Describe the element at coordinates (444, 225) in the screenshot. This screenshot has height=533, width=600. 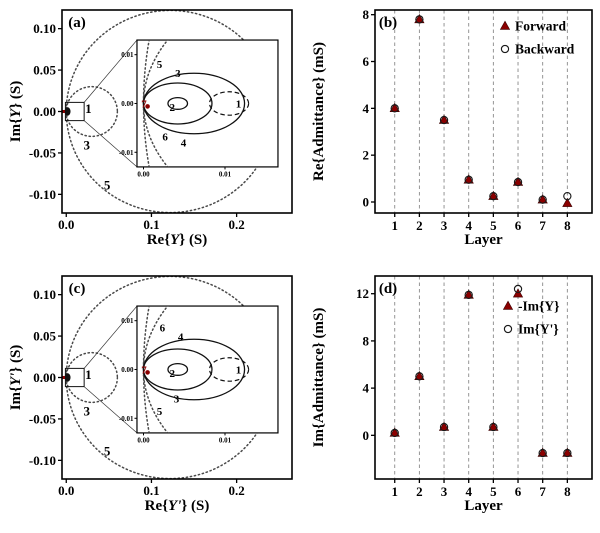
I see `x-tick-label: 3` at that location.